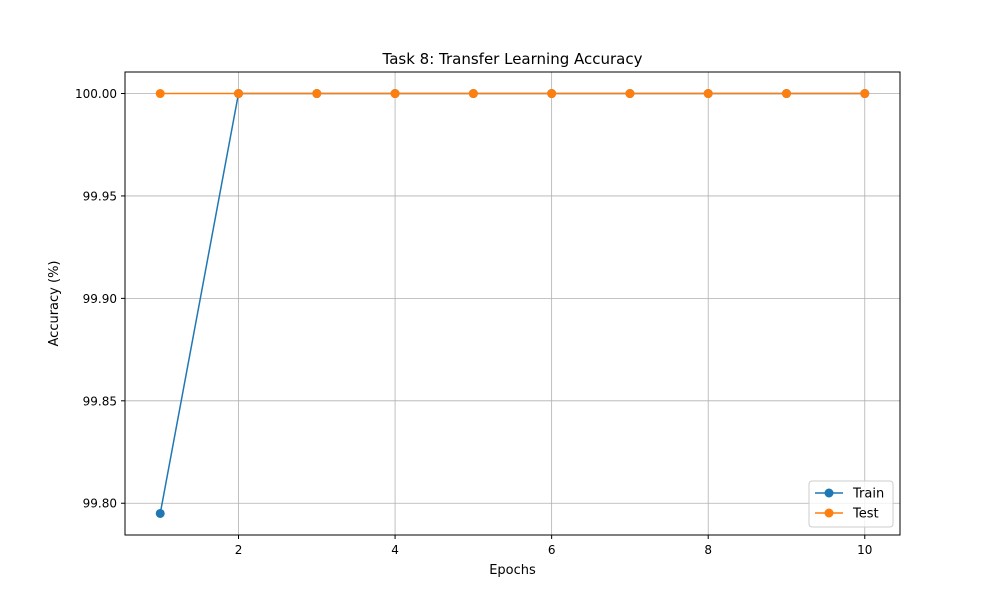 The height and width of the screenshot is (600, 1000). Describe the element at coordinates (708, 550) in the screenshot. I see `x-tick-label: 8` at that location.